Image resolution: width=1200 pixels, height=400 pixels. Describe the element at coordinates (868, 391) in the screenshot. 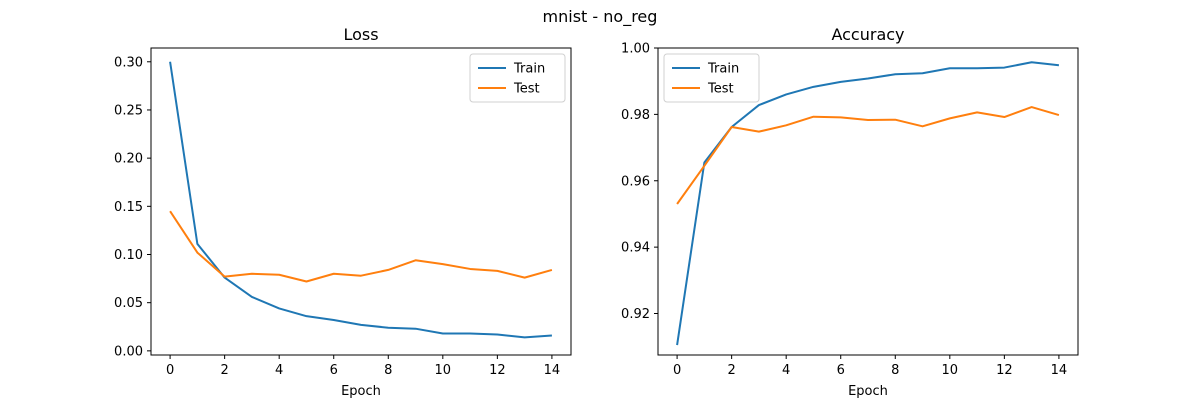

I see `accuracy-xlabel: Epoch` at that location.